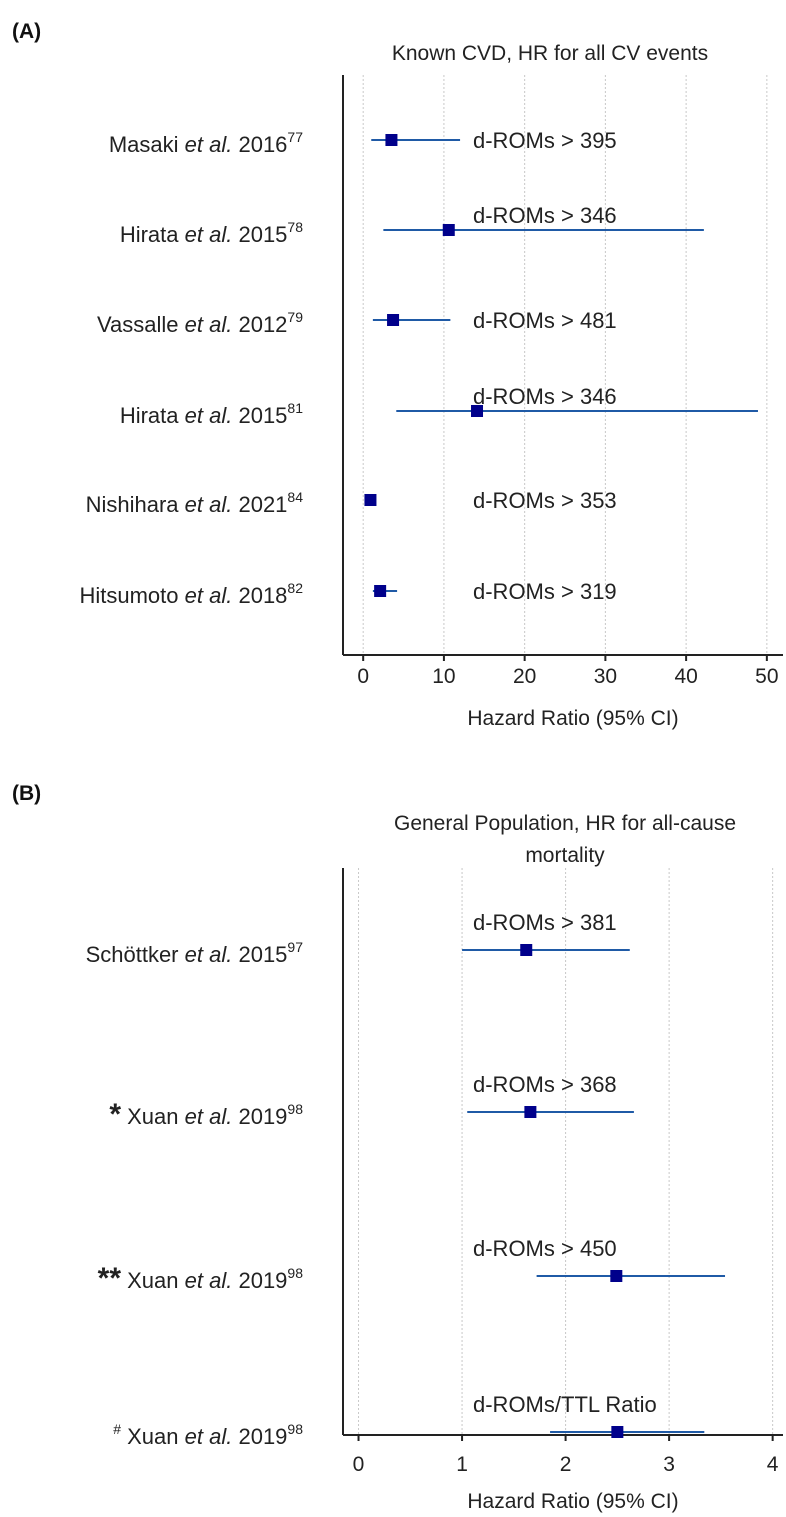 The width and height of the screenshot is (786, 1517). I want to click on study-label: Vassalle et al. 201279, so click(200, 323).